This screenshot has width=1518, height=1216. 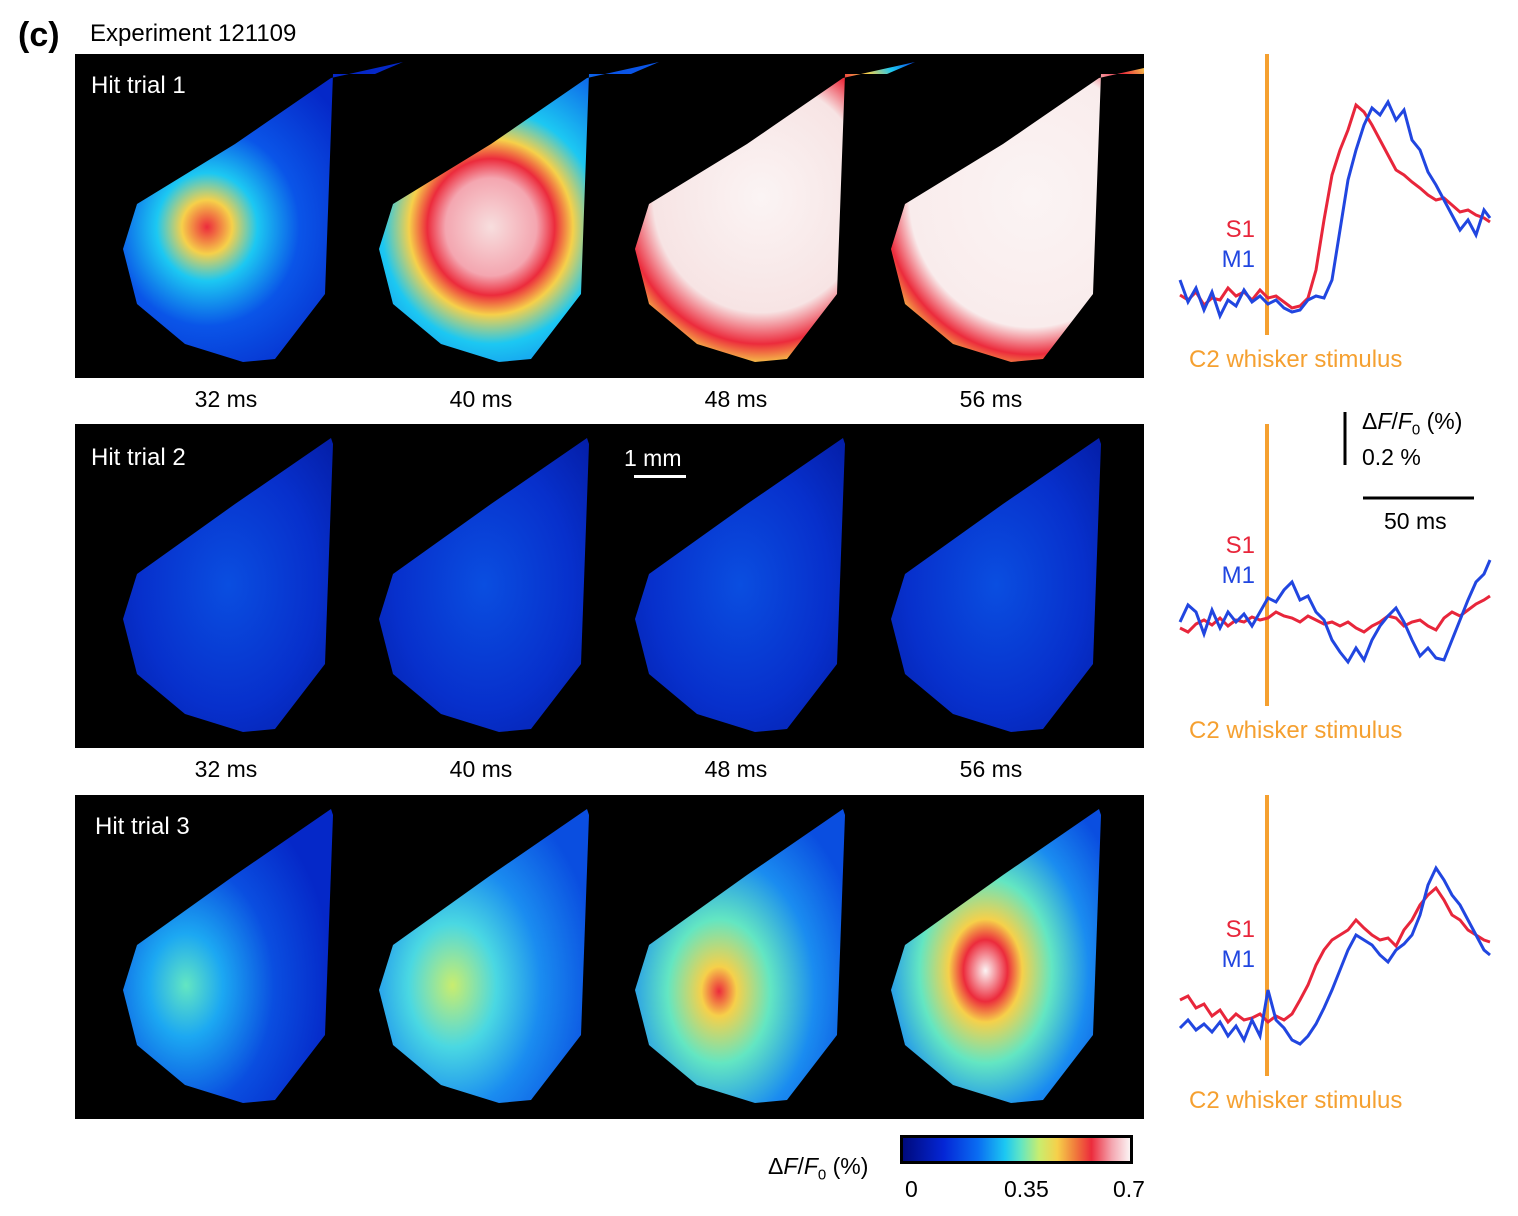 What do you see at coordinates (1017, 215) in the screenshot?
I see `map-trial1-56ms` at bounding box center [1017, 215].